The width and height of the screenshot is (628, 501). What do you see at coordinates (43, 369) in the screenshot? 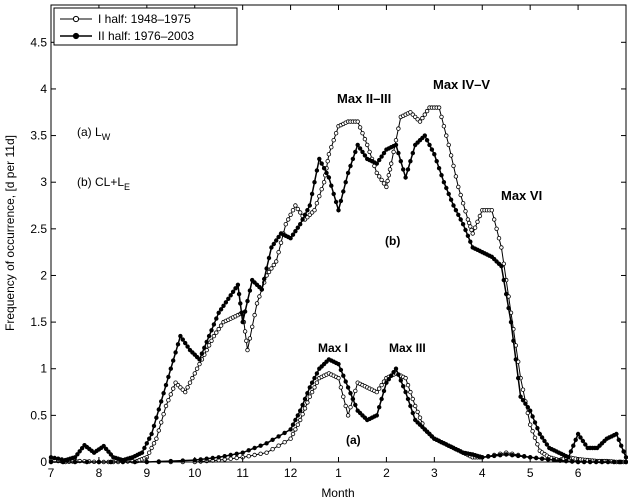
I see `y-tick-label: 1` at bounding box center [43, 369].